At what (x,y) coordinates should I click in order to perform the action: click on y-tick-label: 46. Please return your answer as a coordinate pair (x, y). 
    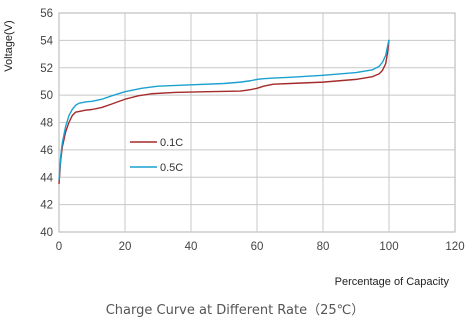
    Looking at the image, I should click on (46, 151).